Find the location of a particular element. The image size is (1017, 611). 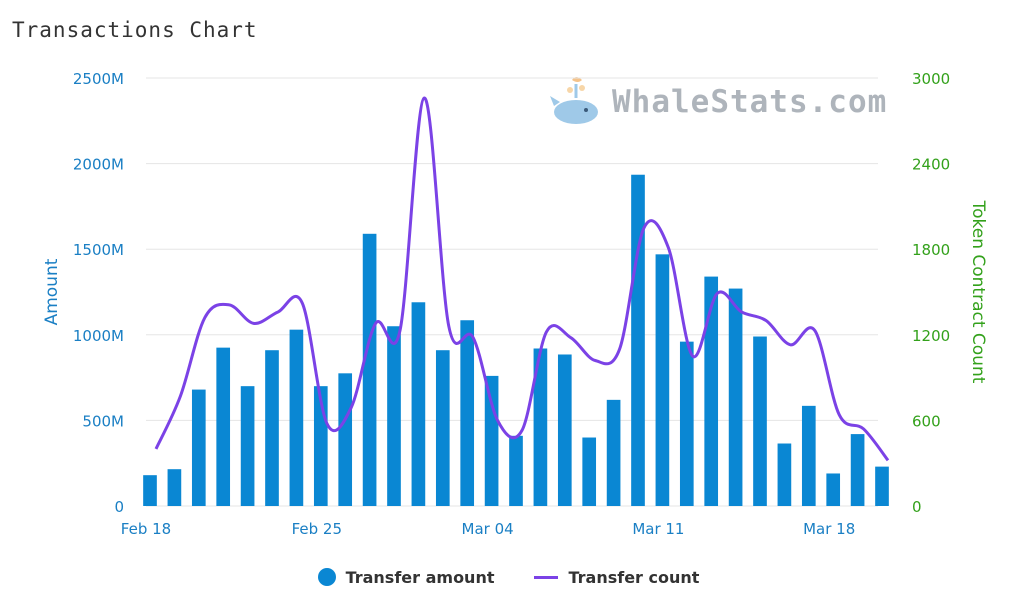

right-axis-ticks: 0 600 1200 1800 2400 3000 is located at coordinates (931, 293).